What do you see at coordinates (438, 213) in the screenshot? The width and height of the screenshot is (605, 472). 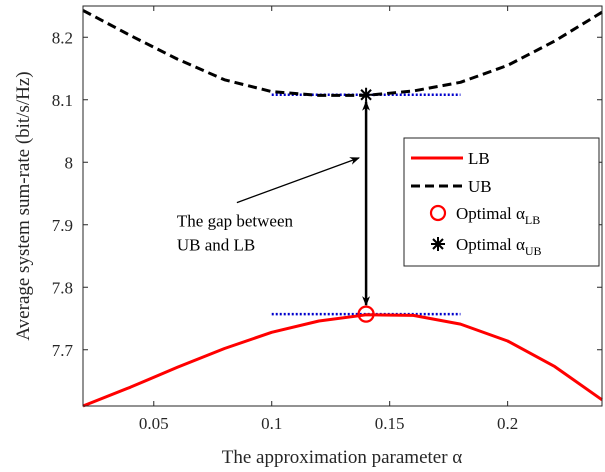 I see `legend-circle-marker` at bounding box center [438, 213].